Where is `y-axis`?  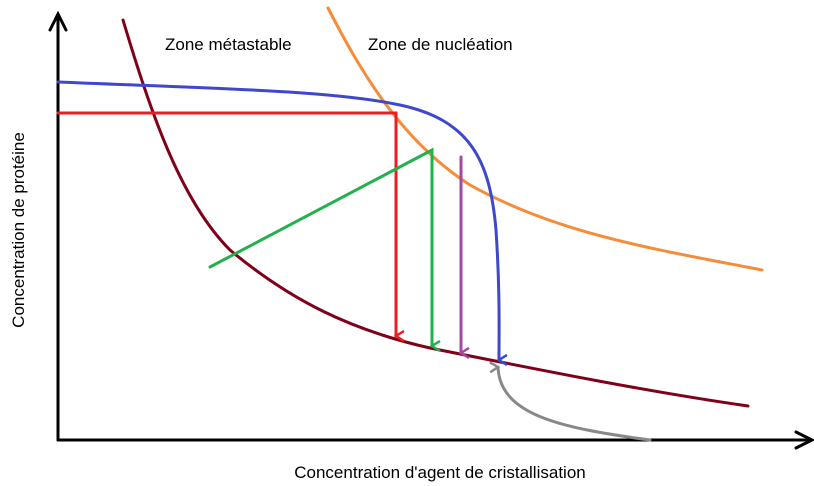
y-axis is located at coordinates (58, 226).